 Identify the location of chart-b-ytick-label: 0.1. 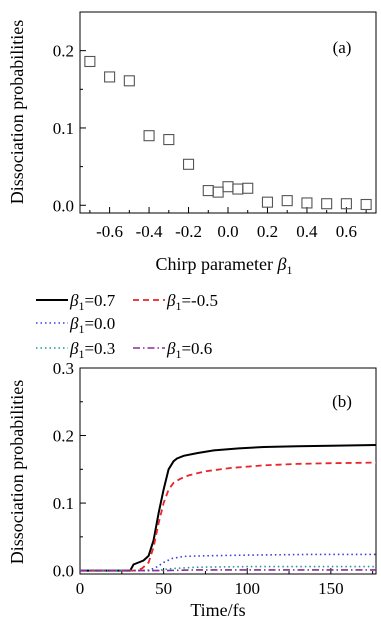
(63, 503).